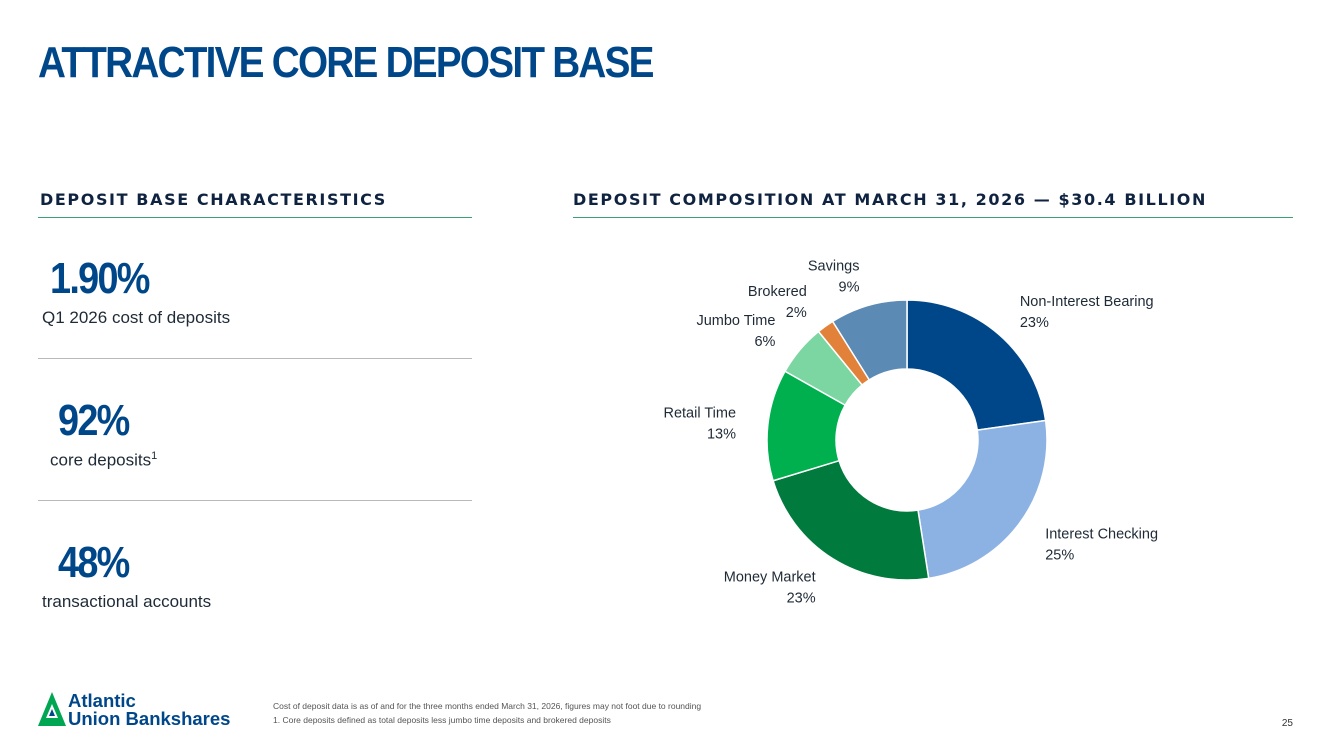 This screenshot has width=1333, height=749. I want to click on slice-non-interest-bearing, so click(976, 365).